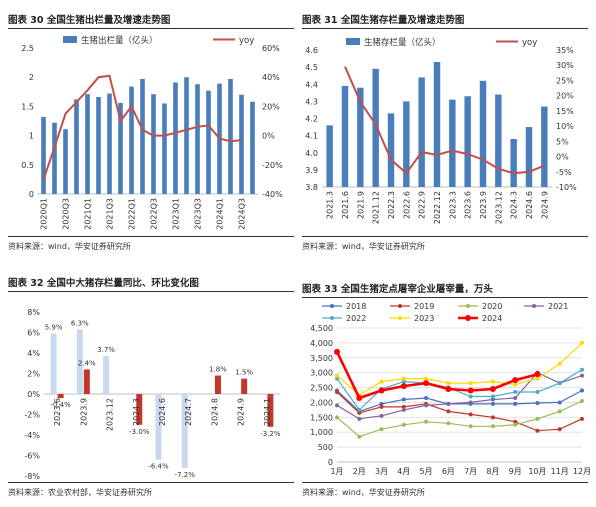 Image resolution: width=596 pixels, height=507 pixels. Describe the element at coordinates (529, 205) in the screenshot. I see `chart31-xtick: 2024.6` at that location.